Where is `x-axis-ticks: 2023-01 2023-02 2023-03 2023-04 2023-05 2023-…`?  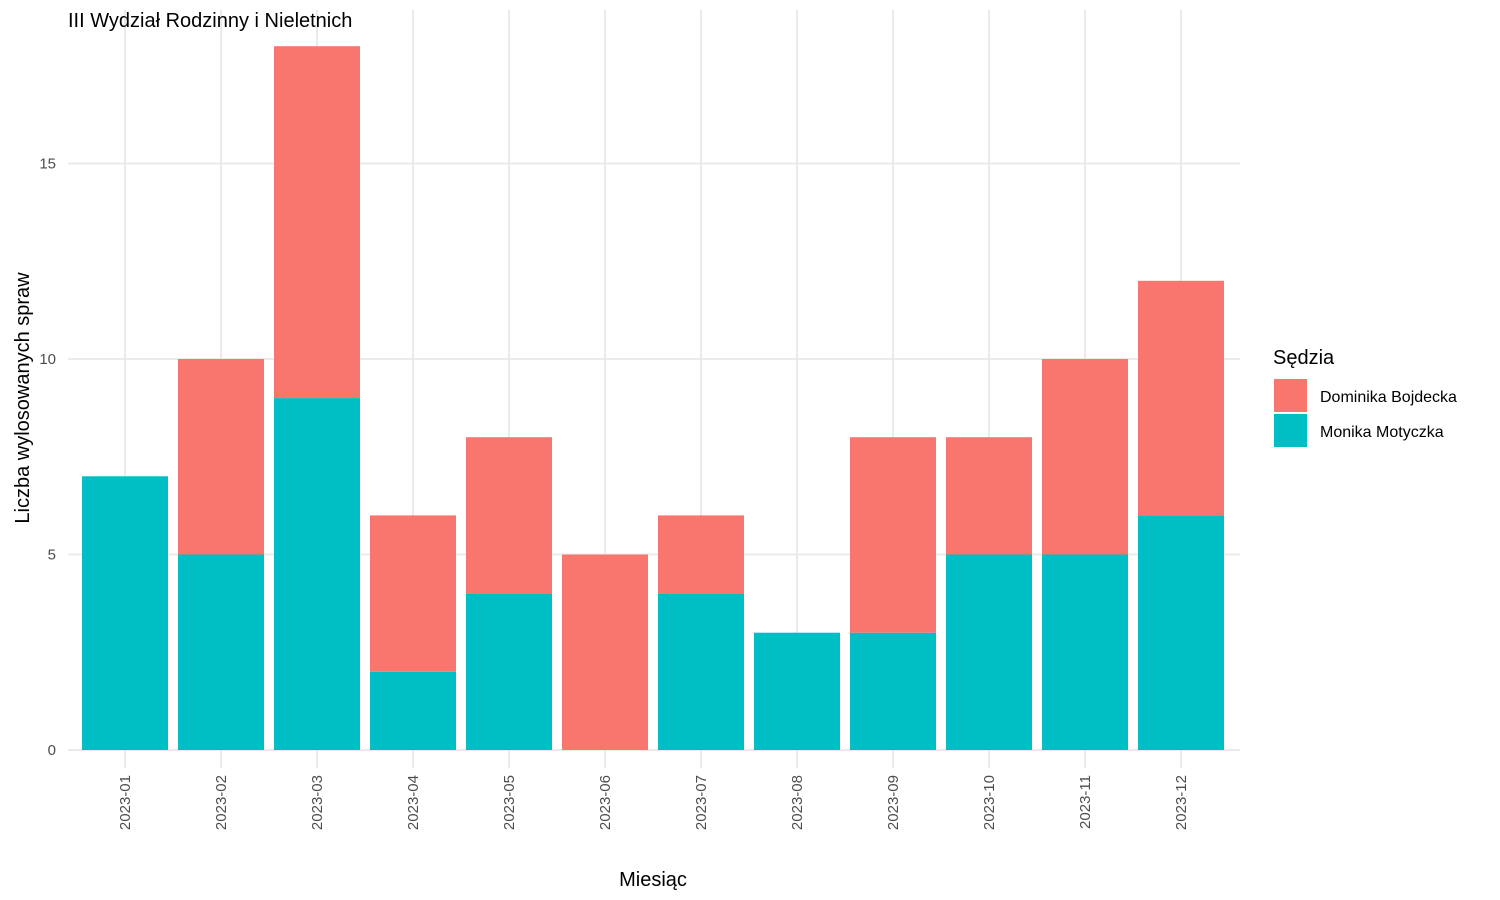 x-axis-ticks: 2023-01 2023-02 2023-03 2023-04 2023-05 2023-… is located at coordinates (653, 802).